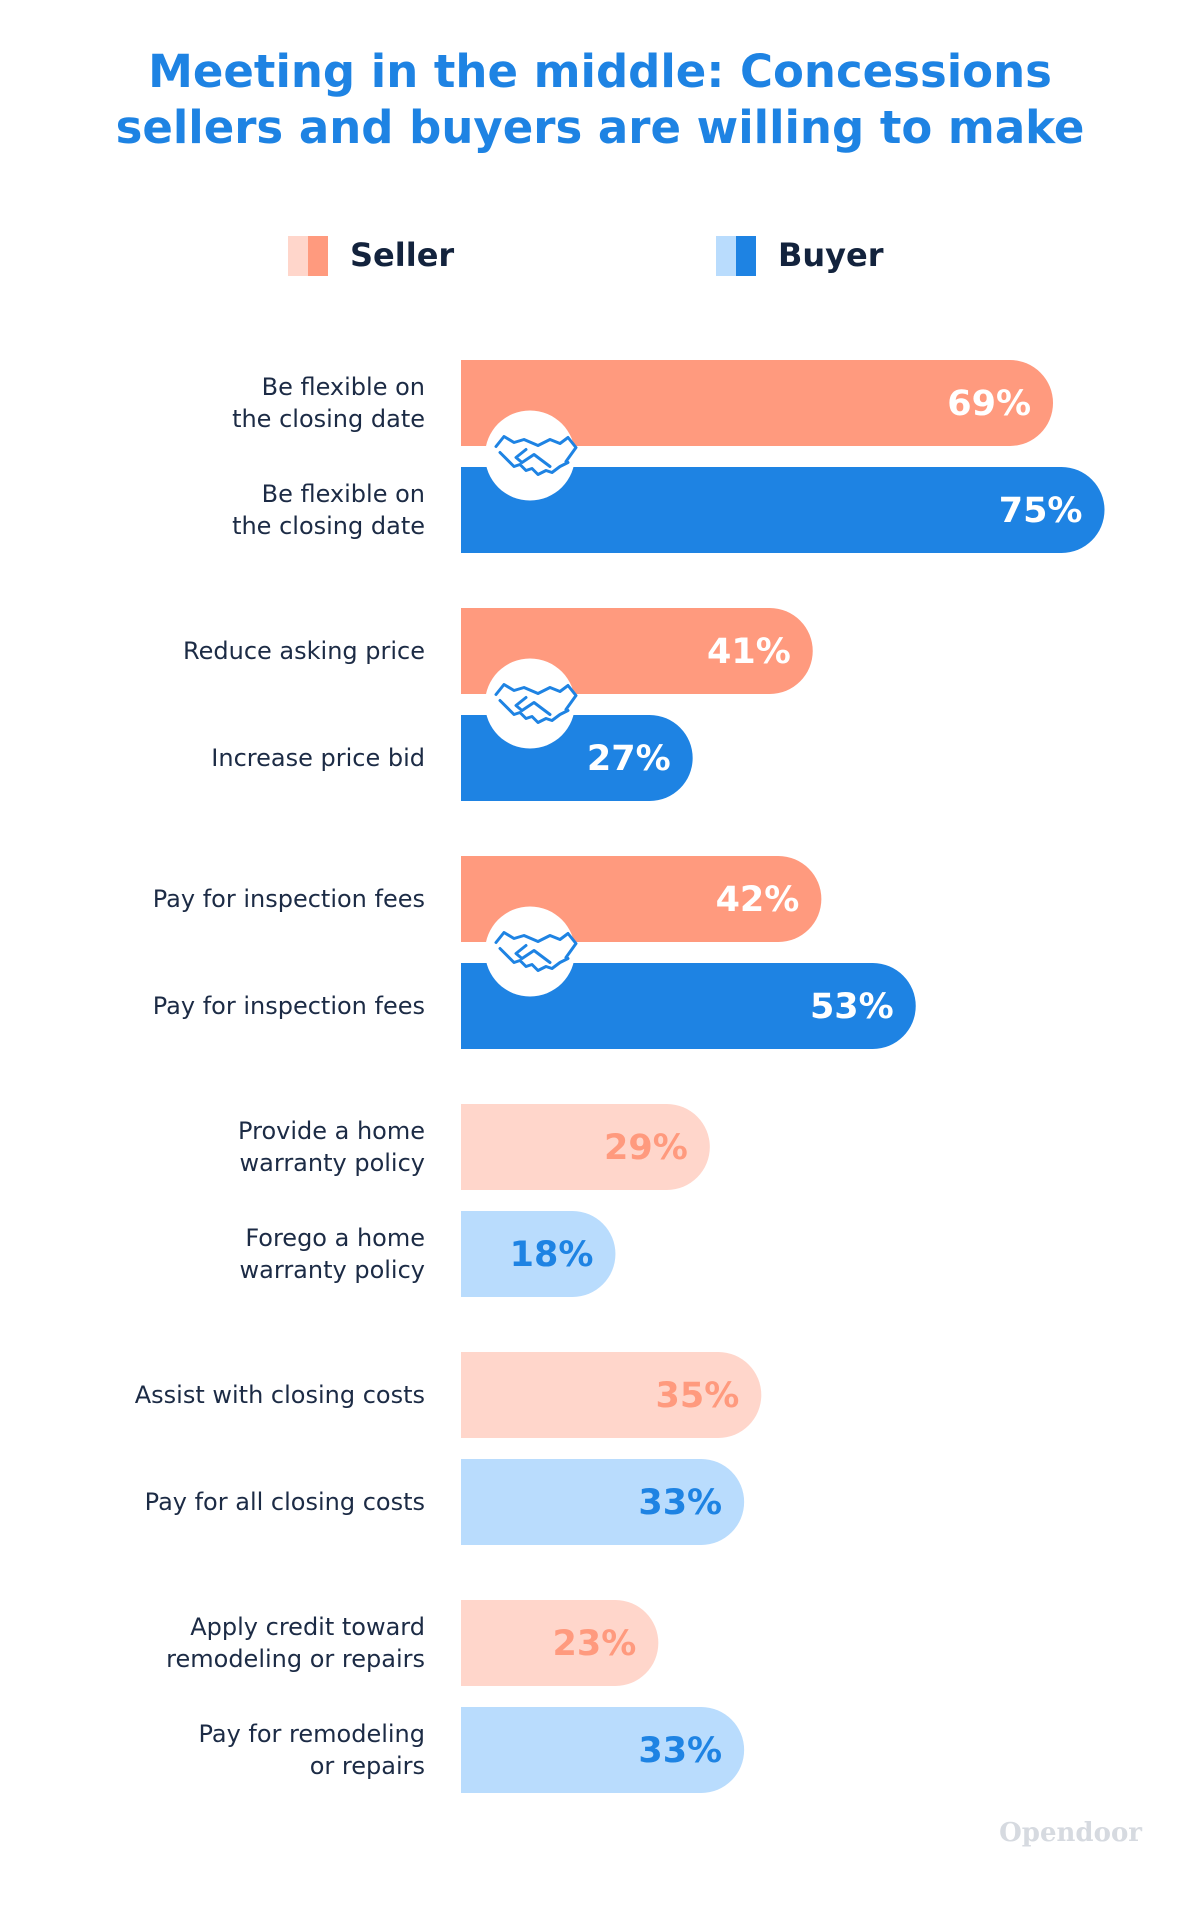 The image size is (1200, 1910). What do you see at coordinates (402, 255) in the screenshot?
I see `legend-label: Seller` at bounding box center [402, 255].